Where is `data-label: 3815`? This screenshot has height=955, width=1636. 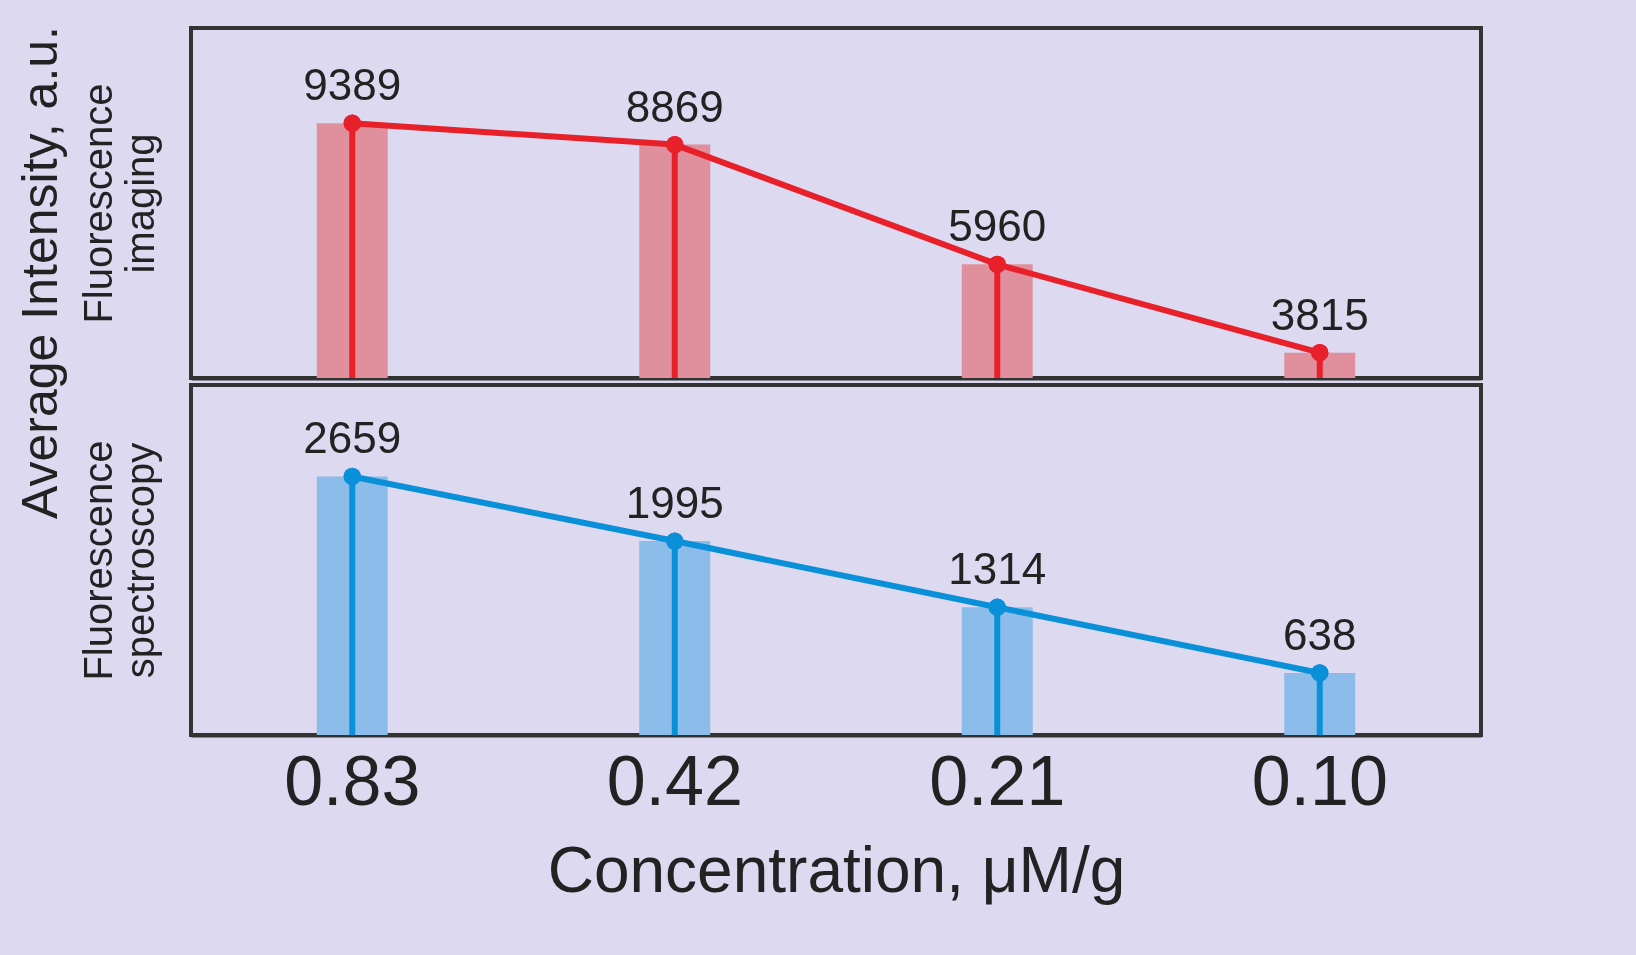
data-label: 3815 is located at coordinates (1319, 314).